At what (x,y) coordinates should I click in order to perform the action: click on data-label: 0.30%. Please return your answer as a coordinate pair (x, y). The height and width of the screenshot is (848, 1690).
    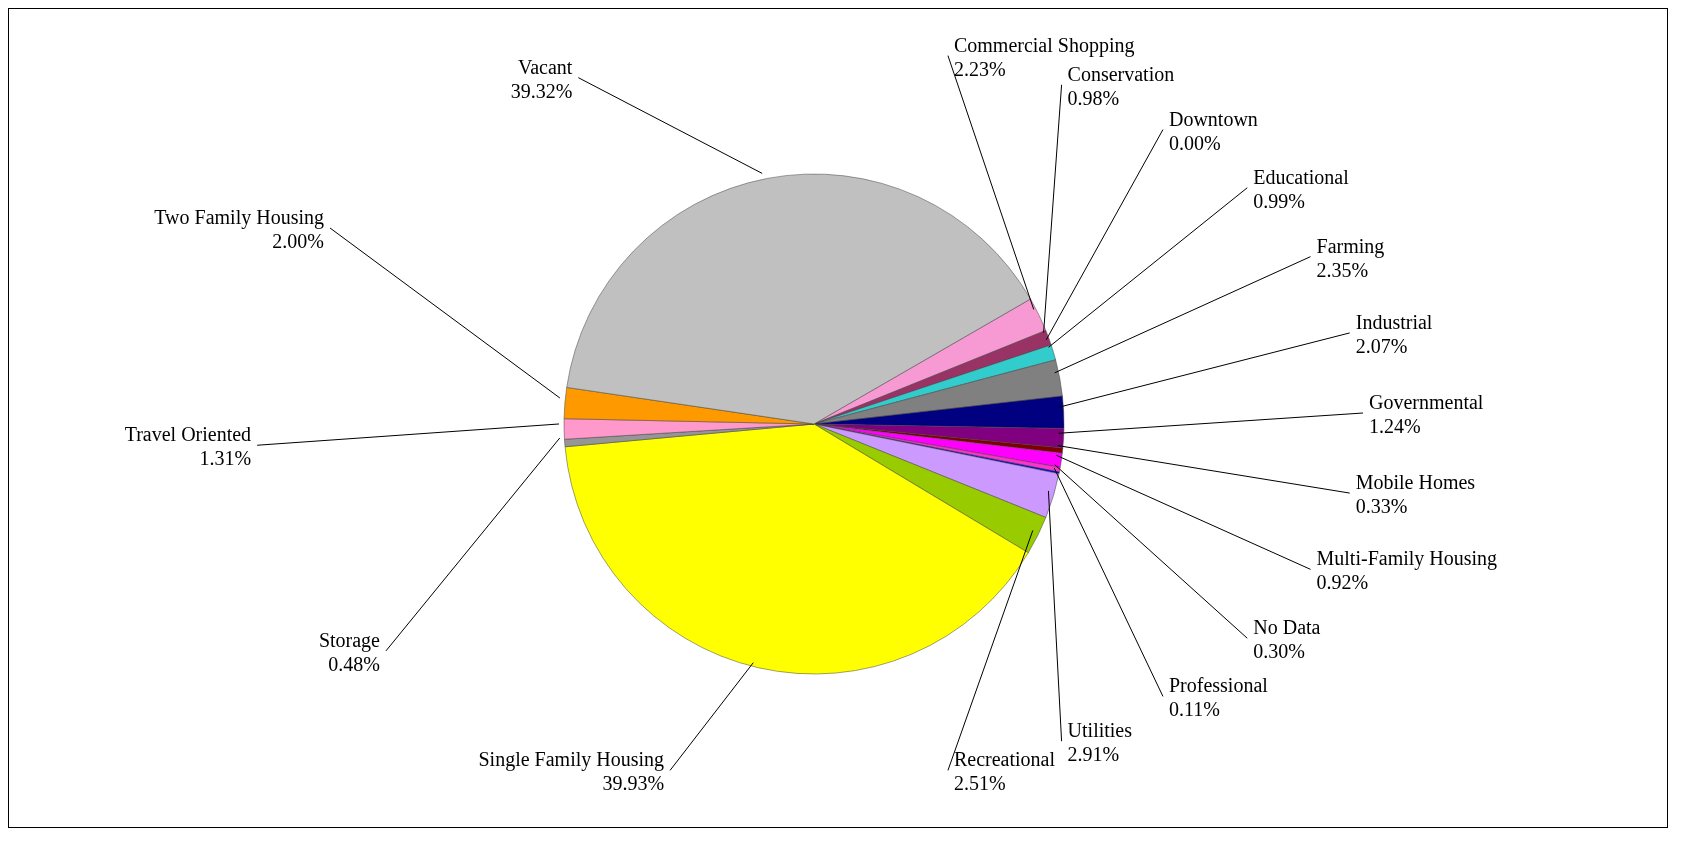
    Looking at the image, I should click on (1279, 651).